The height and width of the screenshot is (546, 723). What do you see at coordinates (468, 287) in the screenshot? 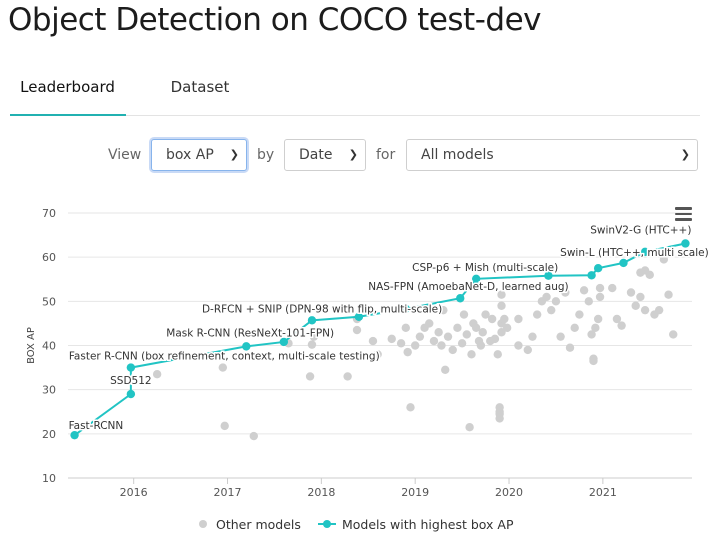
I see `sota-point-label: NAS-FPN (AmoebaNet-D, learned aug)` at bounding box center [468, 287].